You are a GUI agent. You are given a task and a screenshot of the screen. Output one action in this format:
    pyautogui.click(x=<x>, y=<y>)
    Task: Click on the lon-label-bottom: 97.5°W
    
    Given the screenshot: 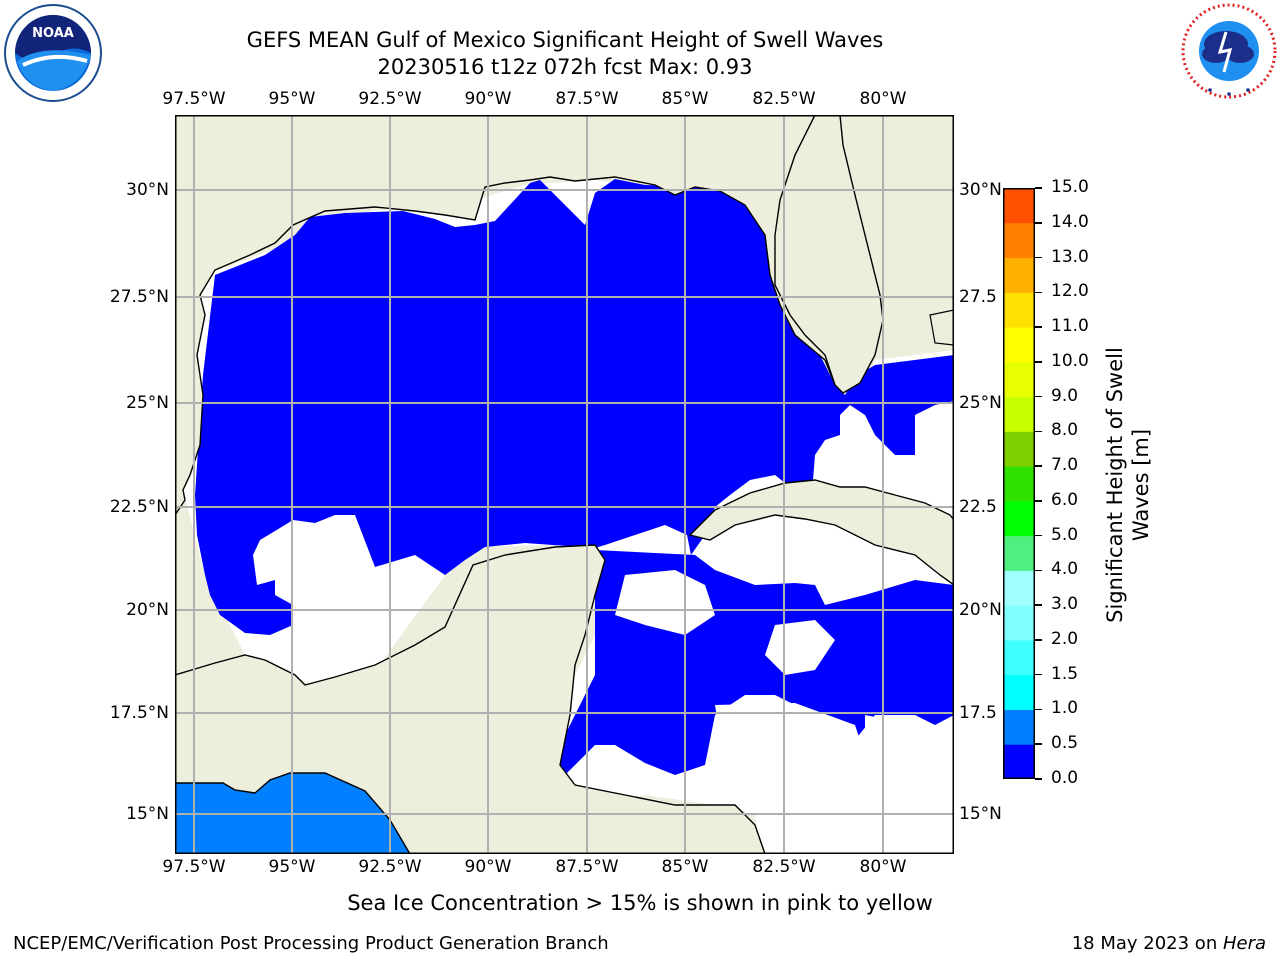 What is the action you would take?
    pyautogui.click(x=194, y=867)
    